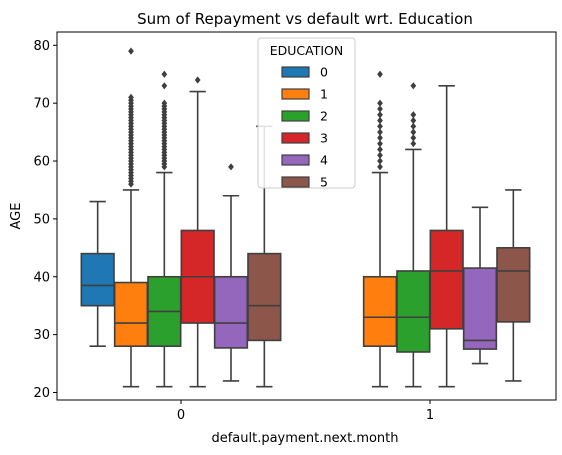 The height and width of the screenshot is (455, 562). I want to click on y-tick-label: 40, so click(41, 277).